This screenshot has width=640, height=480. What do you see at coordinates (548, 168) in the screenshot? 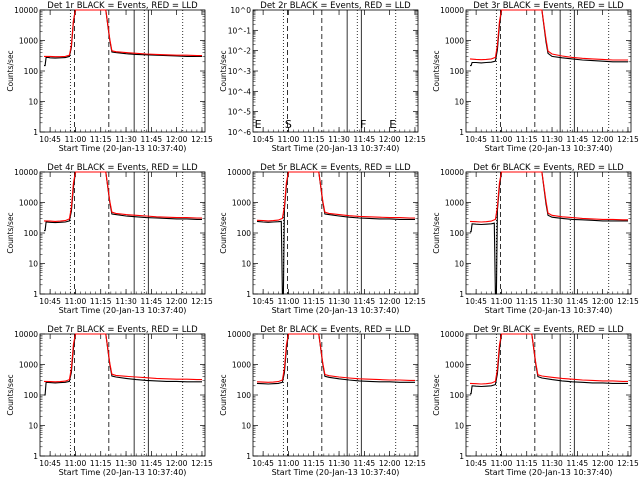
I see `panel-title: Det 6r BLACK = Events, RED = LLD` at bounding box center [548, 168].